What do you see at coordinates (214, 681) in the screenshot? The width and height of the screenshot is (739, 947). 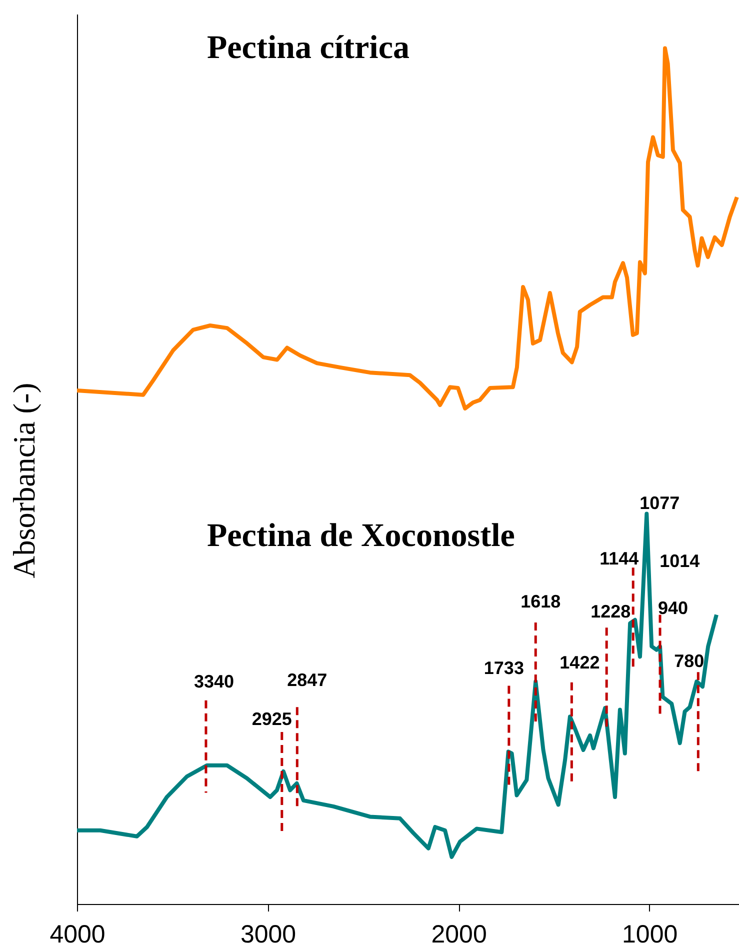 I see `annotation: 3340` at bounding box center [214, 681].